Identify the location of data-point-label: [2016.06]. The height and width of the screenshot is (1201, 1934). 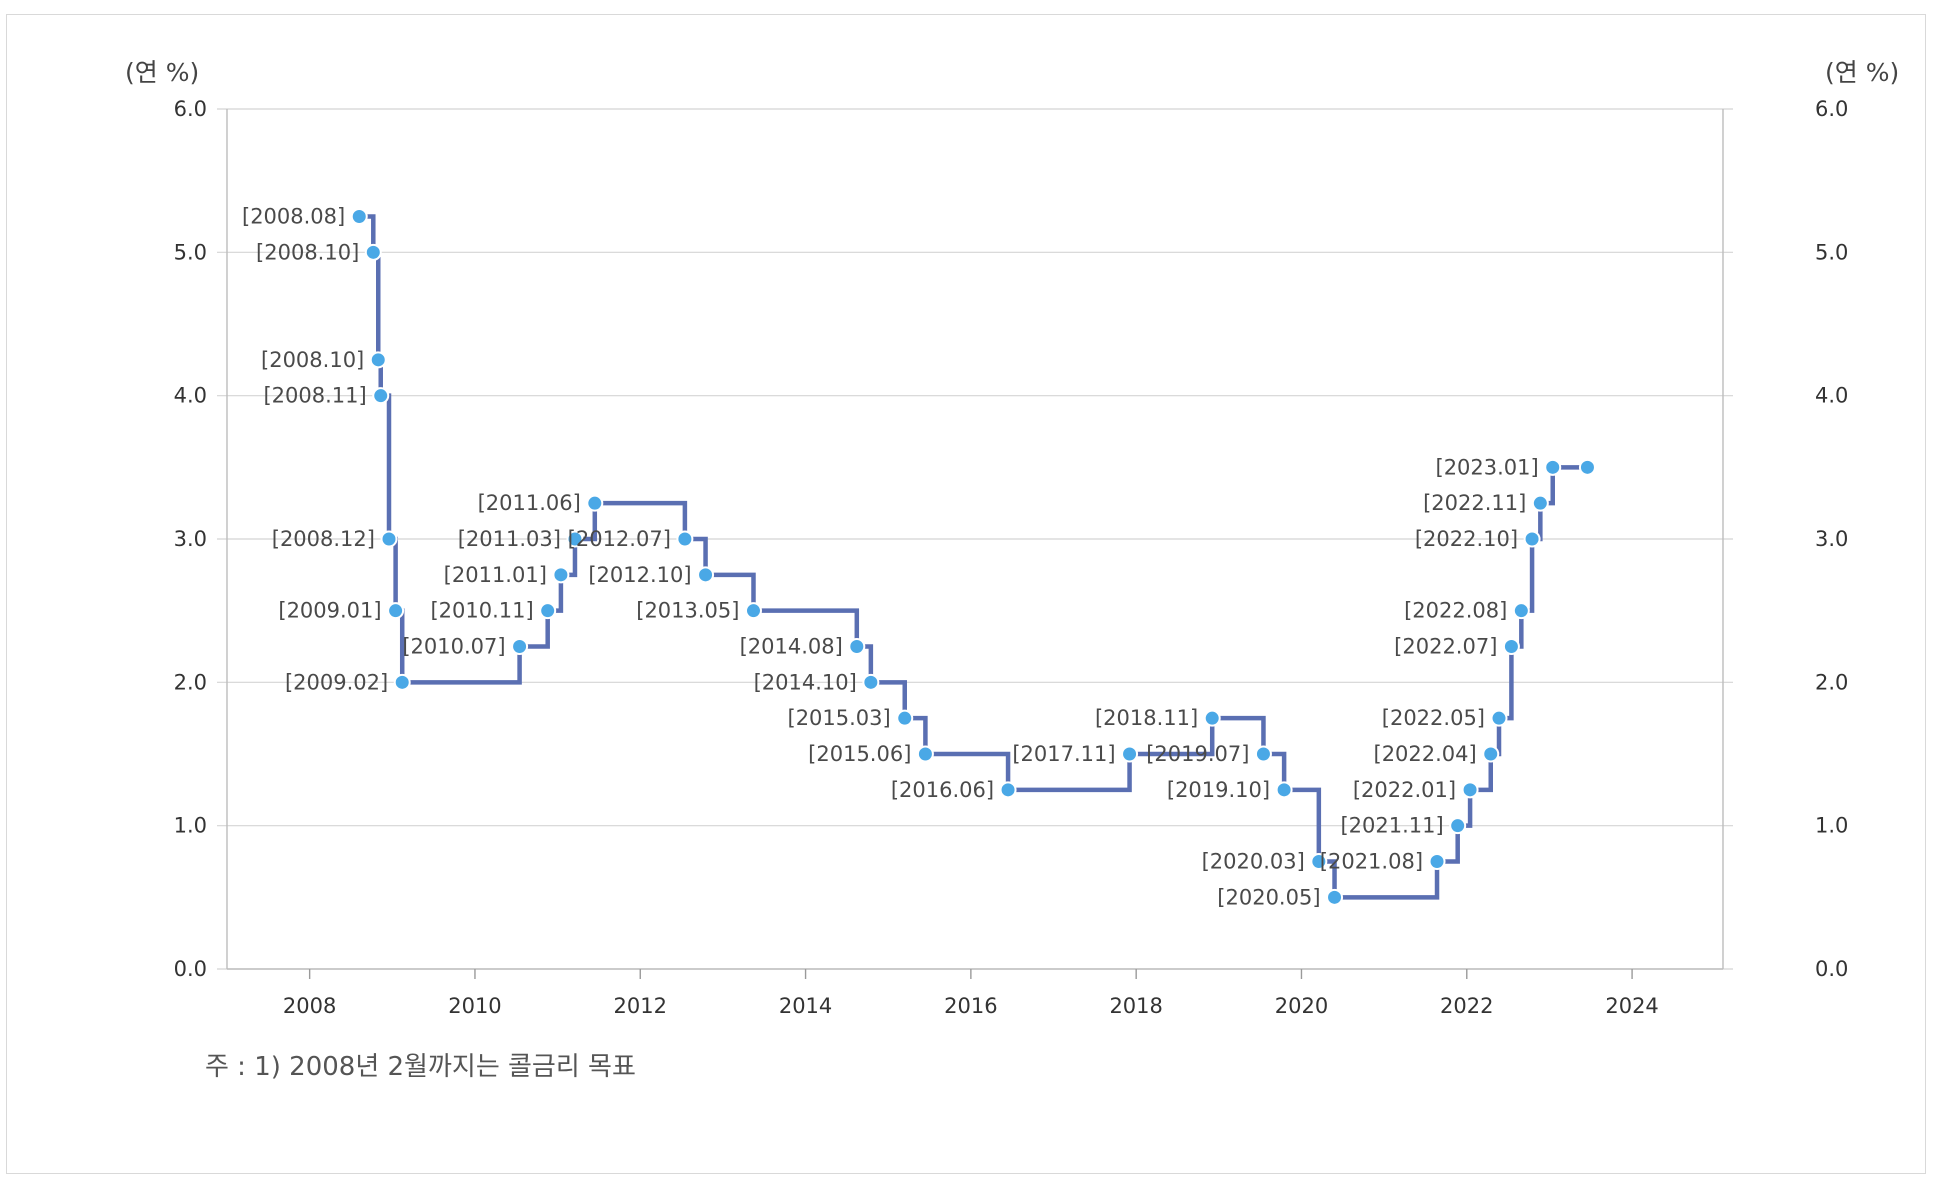
(942, 790).